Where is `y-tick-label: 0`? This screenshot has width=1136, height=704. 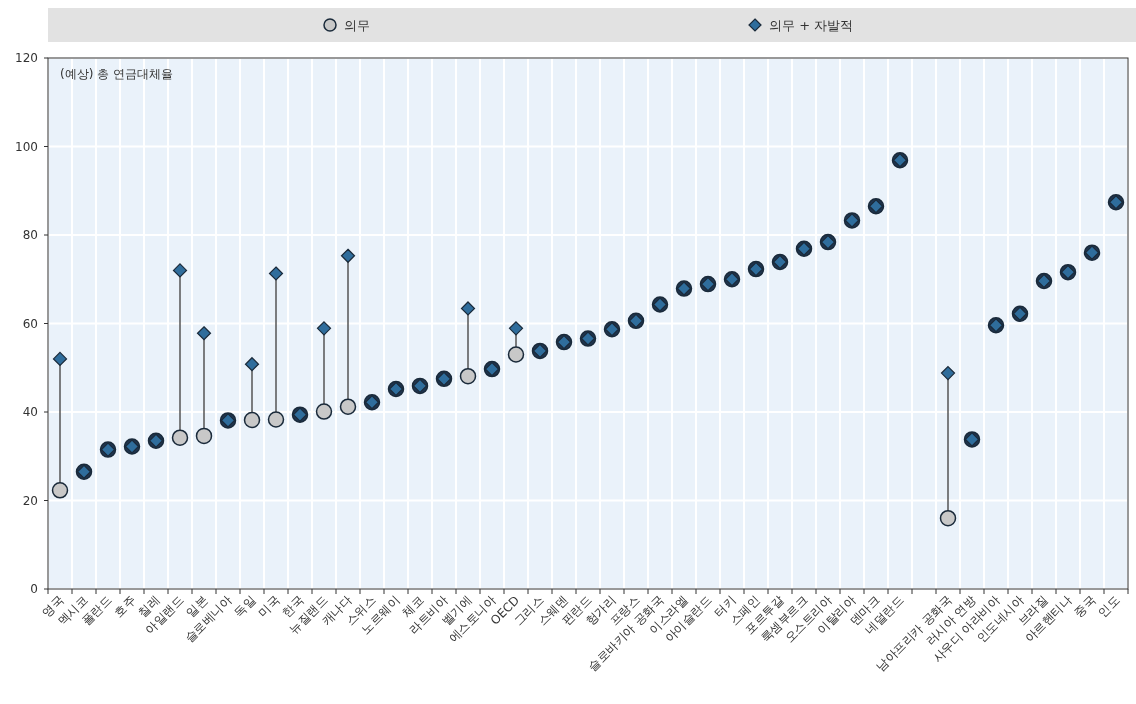
y-tick-label: 0 is located at coordinates (34, 589).